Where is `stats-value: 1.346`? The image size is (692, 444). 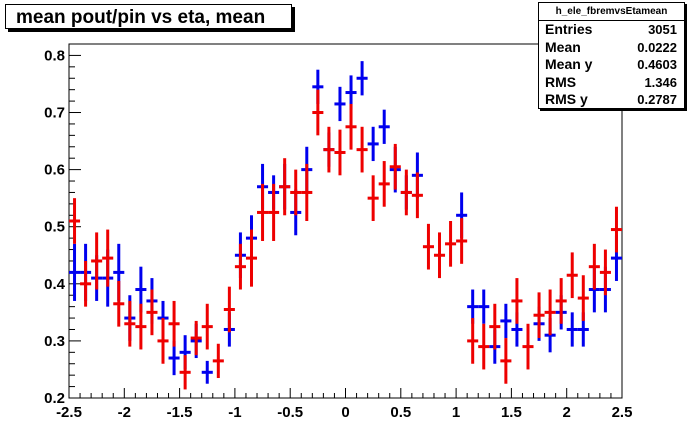 stats-value: 1.346 is located at coordinates (660, 82).